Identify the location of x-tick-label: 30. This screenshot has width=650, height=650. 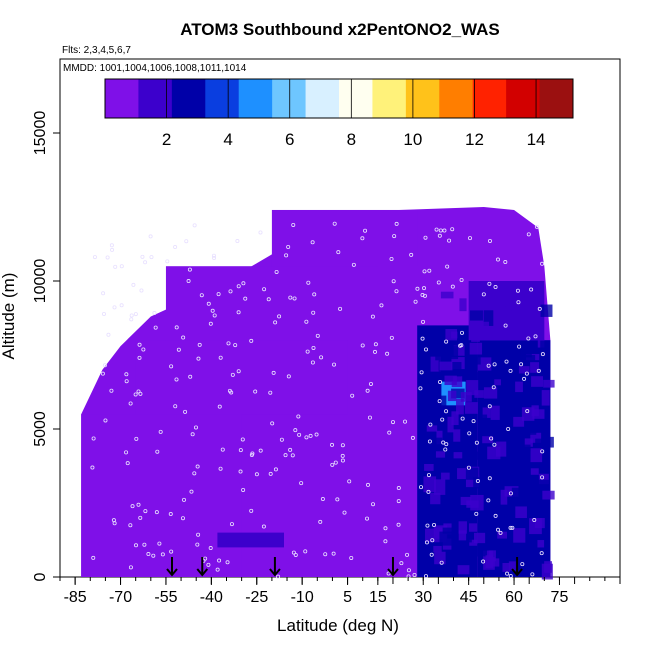
(423, 597).